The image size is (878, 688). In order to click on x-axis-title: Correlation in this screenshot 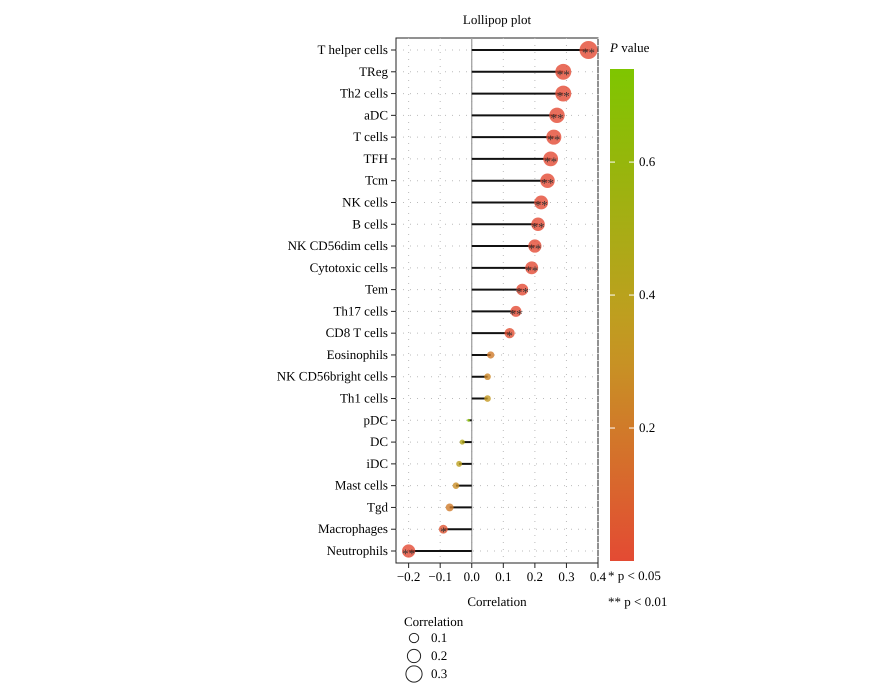, I will do `click(497, 601)`.